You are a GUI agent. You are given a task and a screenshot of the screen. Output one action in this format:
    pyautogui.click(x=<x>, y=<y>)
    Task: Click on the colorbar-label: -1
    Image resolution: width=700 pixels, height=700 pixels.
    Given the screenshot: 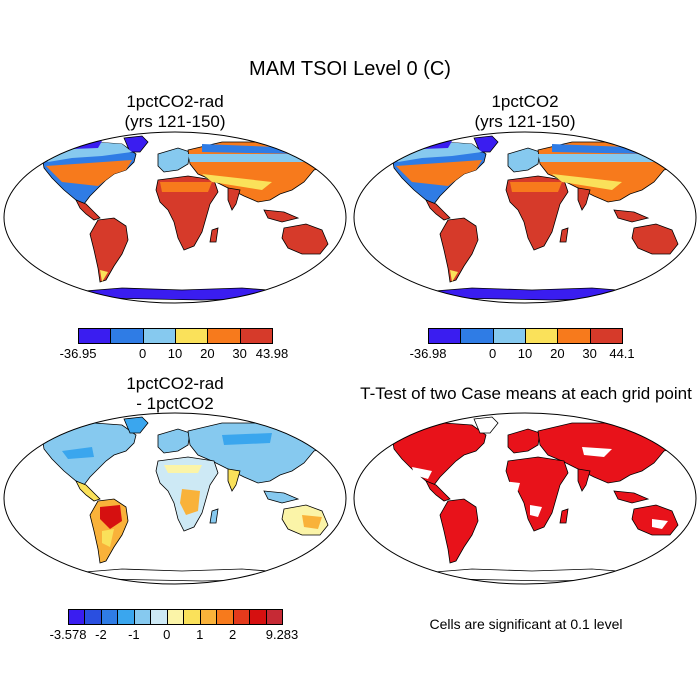 What is the action you would take?
    pyautogui.click(x=134, y=634)
    